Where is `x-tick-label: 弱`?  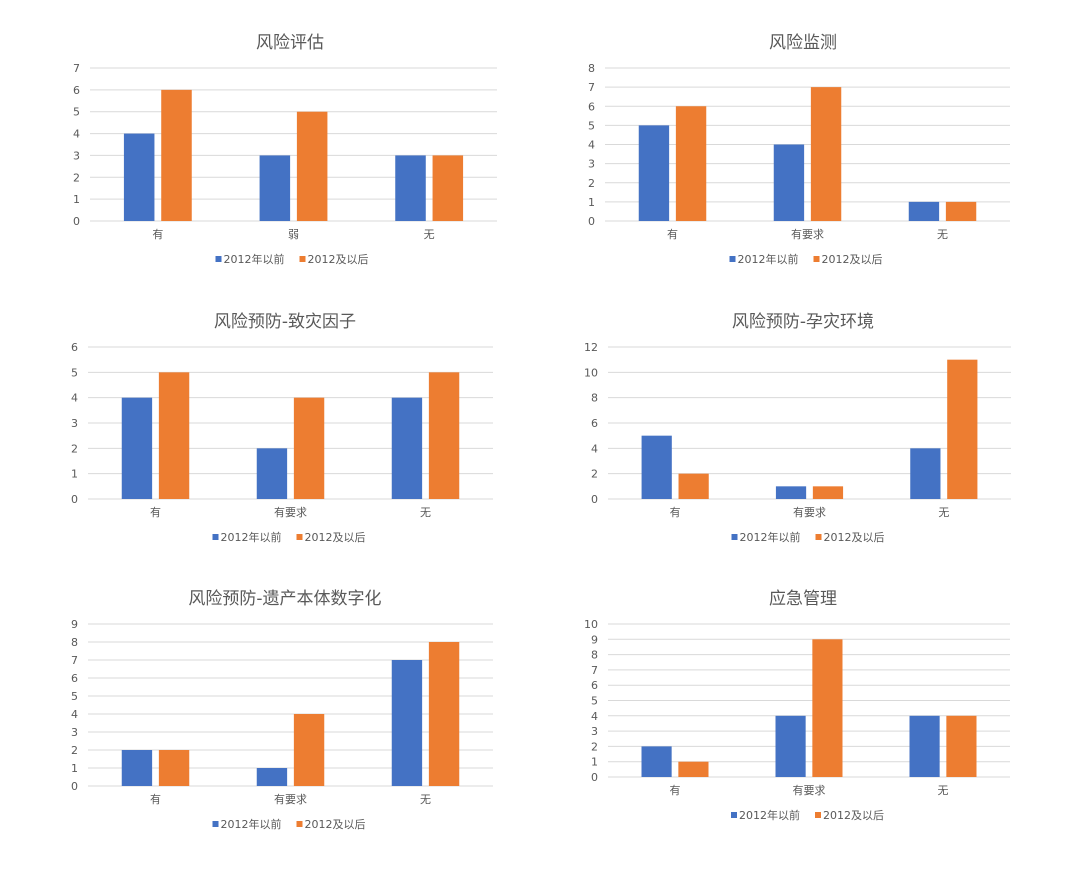
x-tick-label: 弱 is located at coordinates (293, 234).